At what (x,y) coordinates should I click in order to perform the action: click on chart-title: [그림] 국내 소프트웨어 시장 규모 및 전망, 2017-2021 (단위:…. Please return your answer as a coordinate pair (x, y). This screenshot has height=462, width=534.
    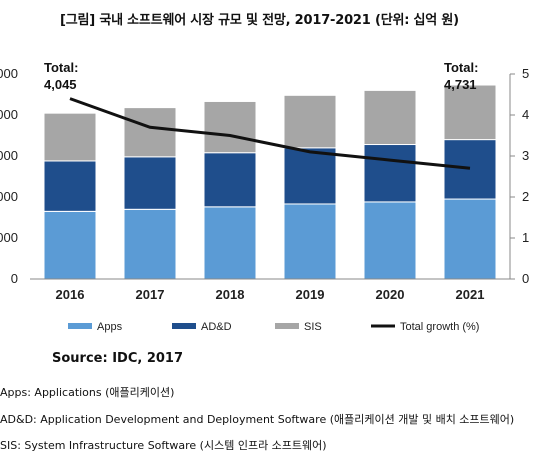
    Looking at the image, I should click on (259, 20).